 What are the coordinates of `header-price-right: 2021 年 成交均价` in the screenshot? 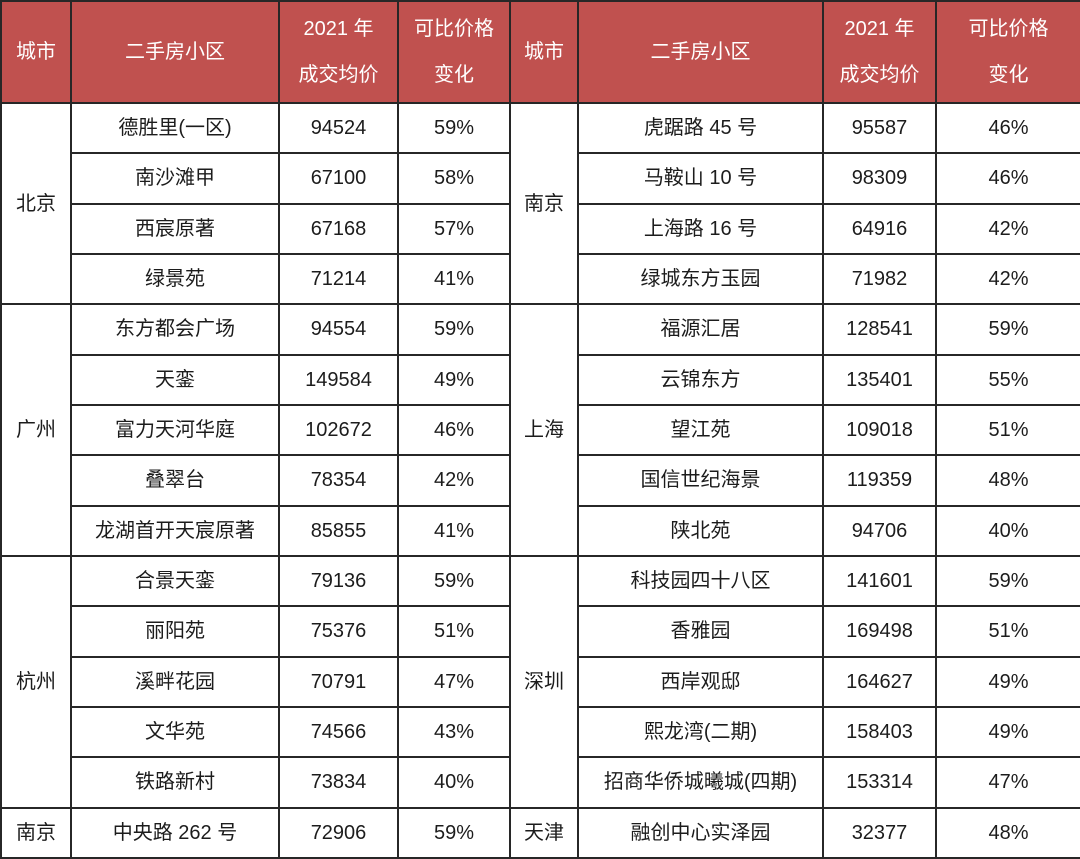 It's located at (879, 52).